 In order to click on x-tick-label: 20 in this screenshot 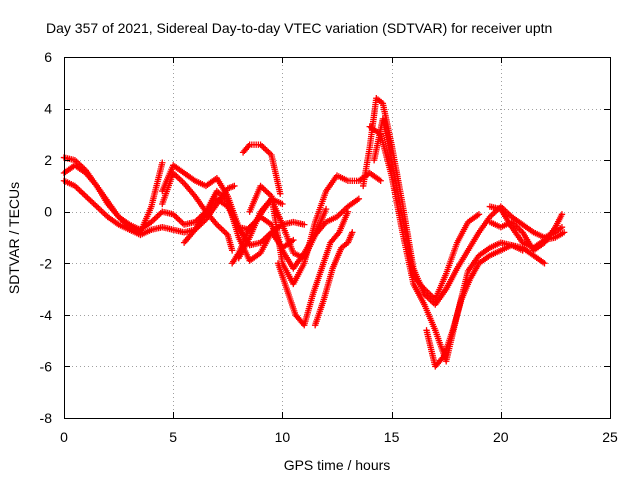, I will do `click(501, 437)`.